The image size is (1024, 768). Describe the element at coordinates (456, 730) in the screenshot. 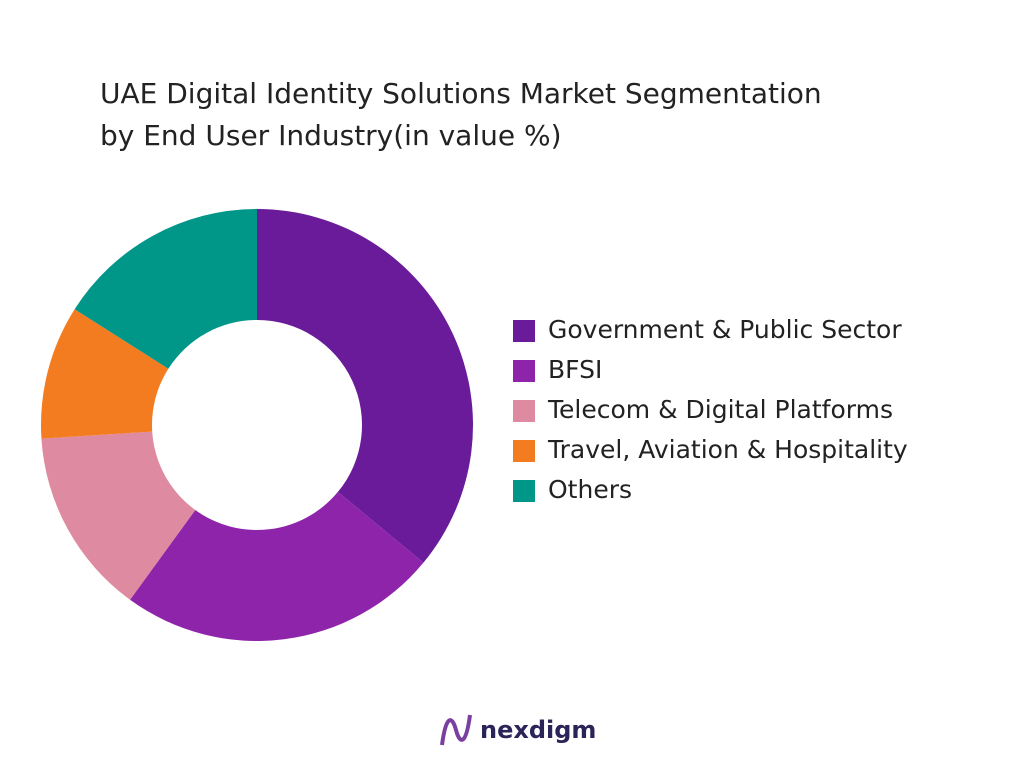

I see `logo-icon` at that location.